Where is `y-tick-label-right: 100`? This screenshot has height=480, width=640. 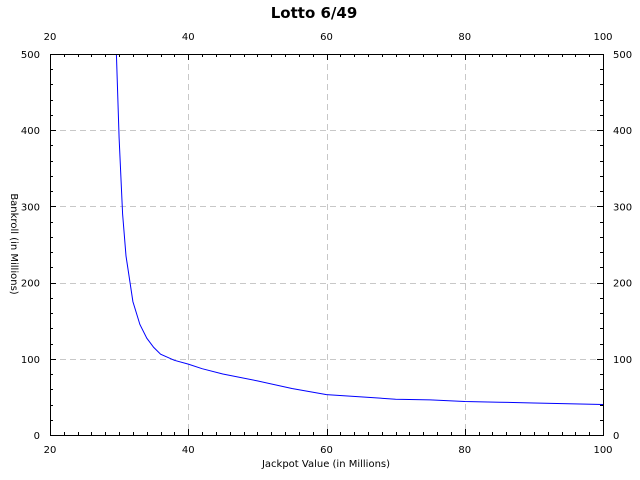
y-tick-label-right: 100 is located at coordinates (622, 360).